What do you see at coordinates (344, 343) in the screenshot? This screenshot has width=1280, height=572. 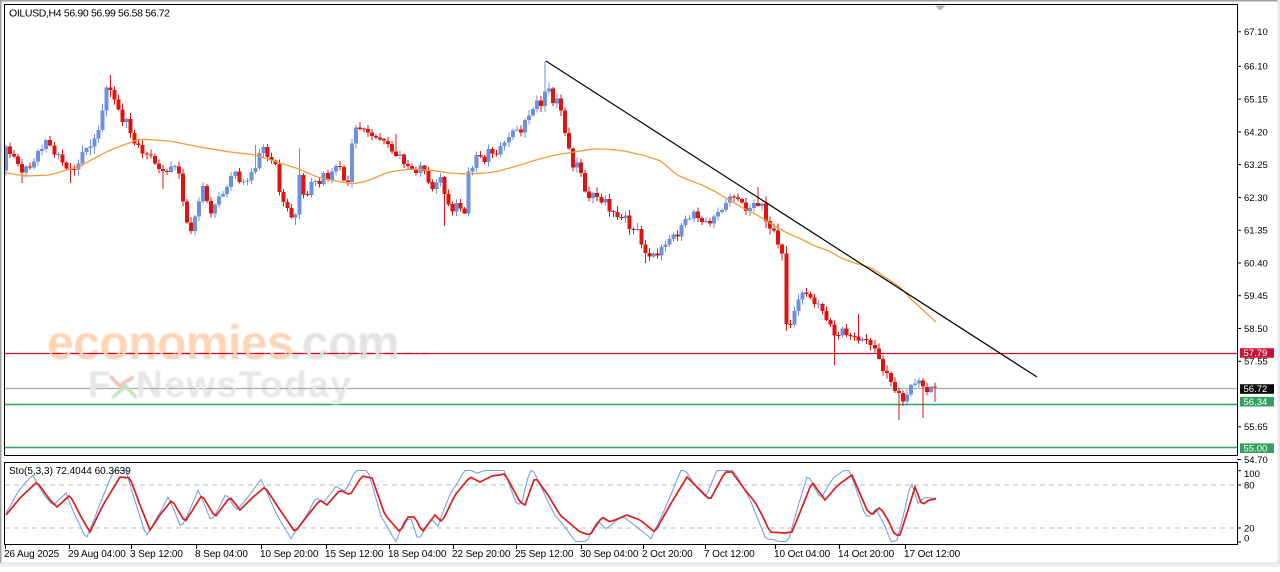 I see `svg-text: .com` at bounding box center [344, 343].